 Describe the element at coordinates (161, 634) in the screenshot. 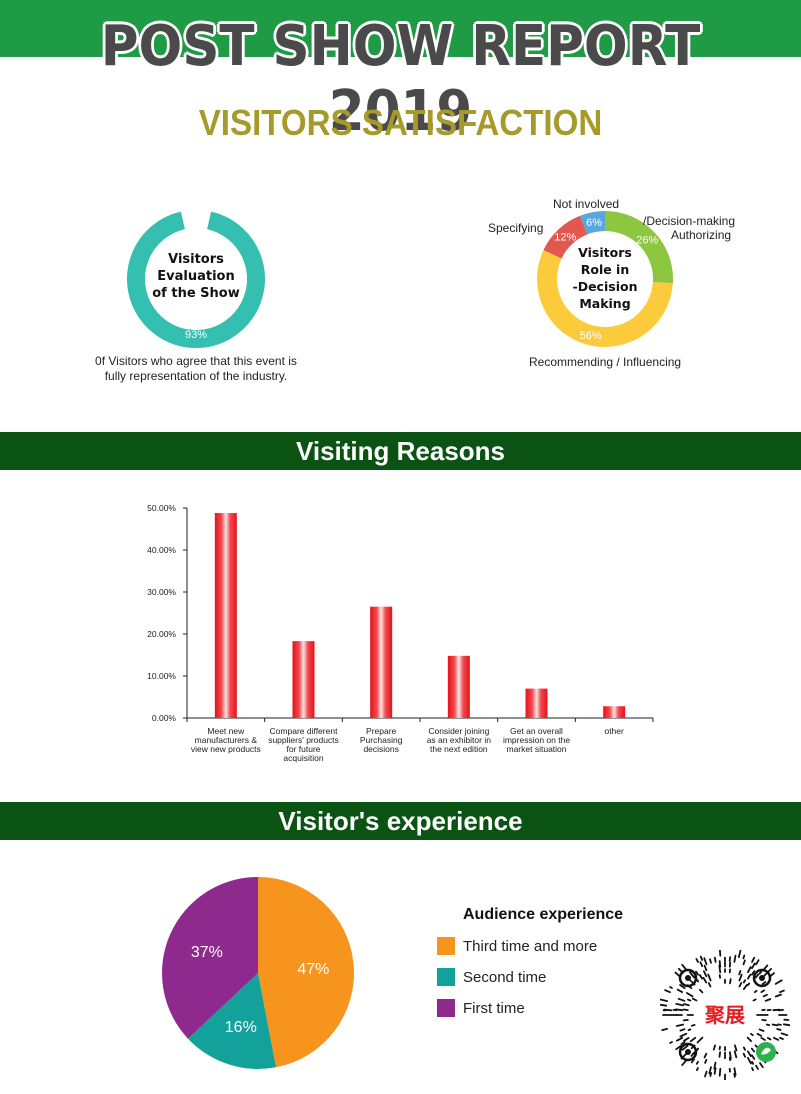

I see `y-tick-label: 20.00%` at that location.